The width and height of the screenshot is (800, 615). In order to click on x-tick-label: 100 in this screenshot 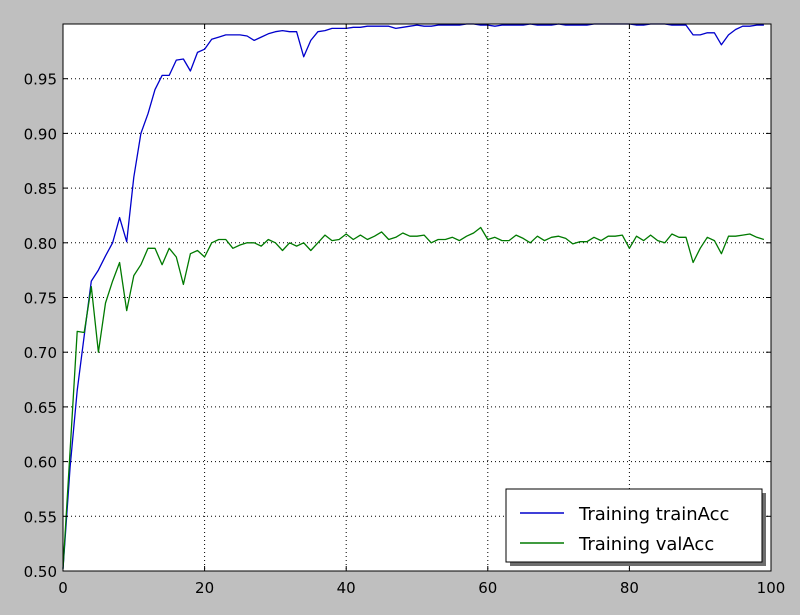, I will do `click(771, 588)`.